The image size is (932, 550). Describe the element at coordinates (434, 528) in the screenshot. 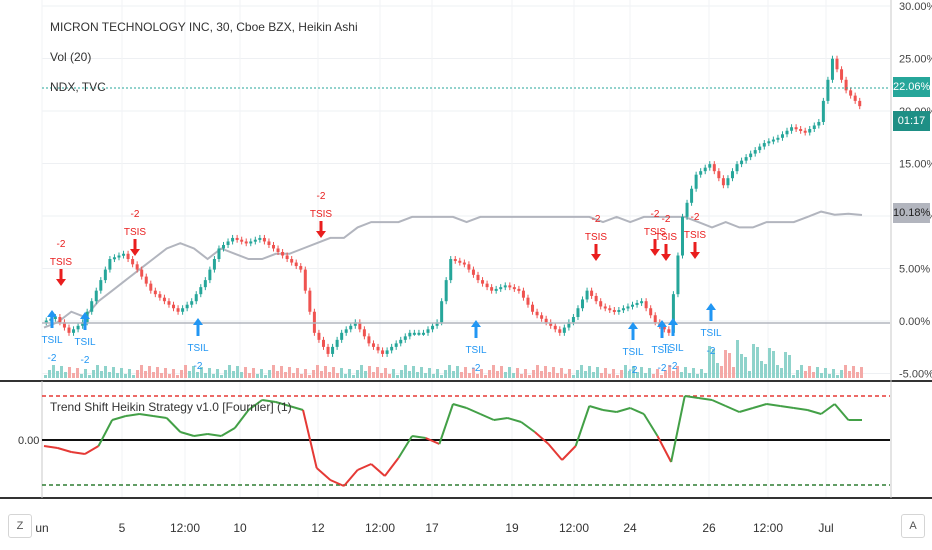

I see `time-axis: un 5 12:00 10 12 12:00 17 19 12:00 24 26 12:00 Jul` at that location.